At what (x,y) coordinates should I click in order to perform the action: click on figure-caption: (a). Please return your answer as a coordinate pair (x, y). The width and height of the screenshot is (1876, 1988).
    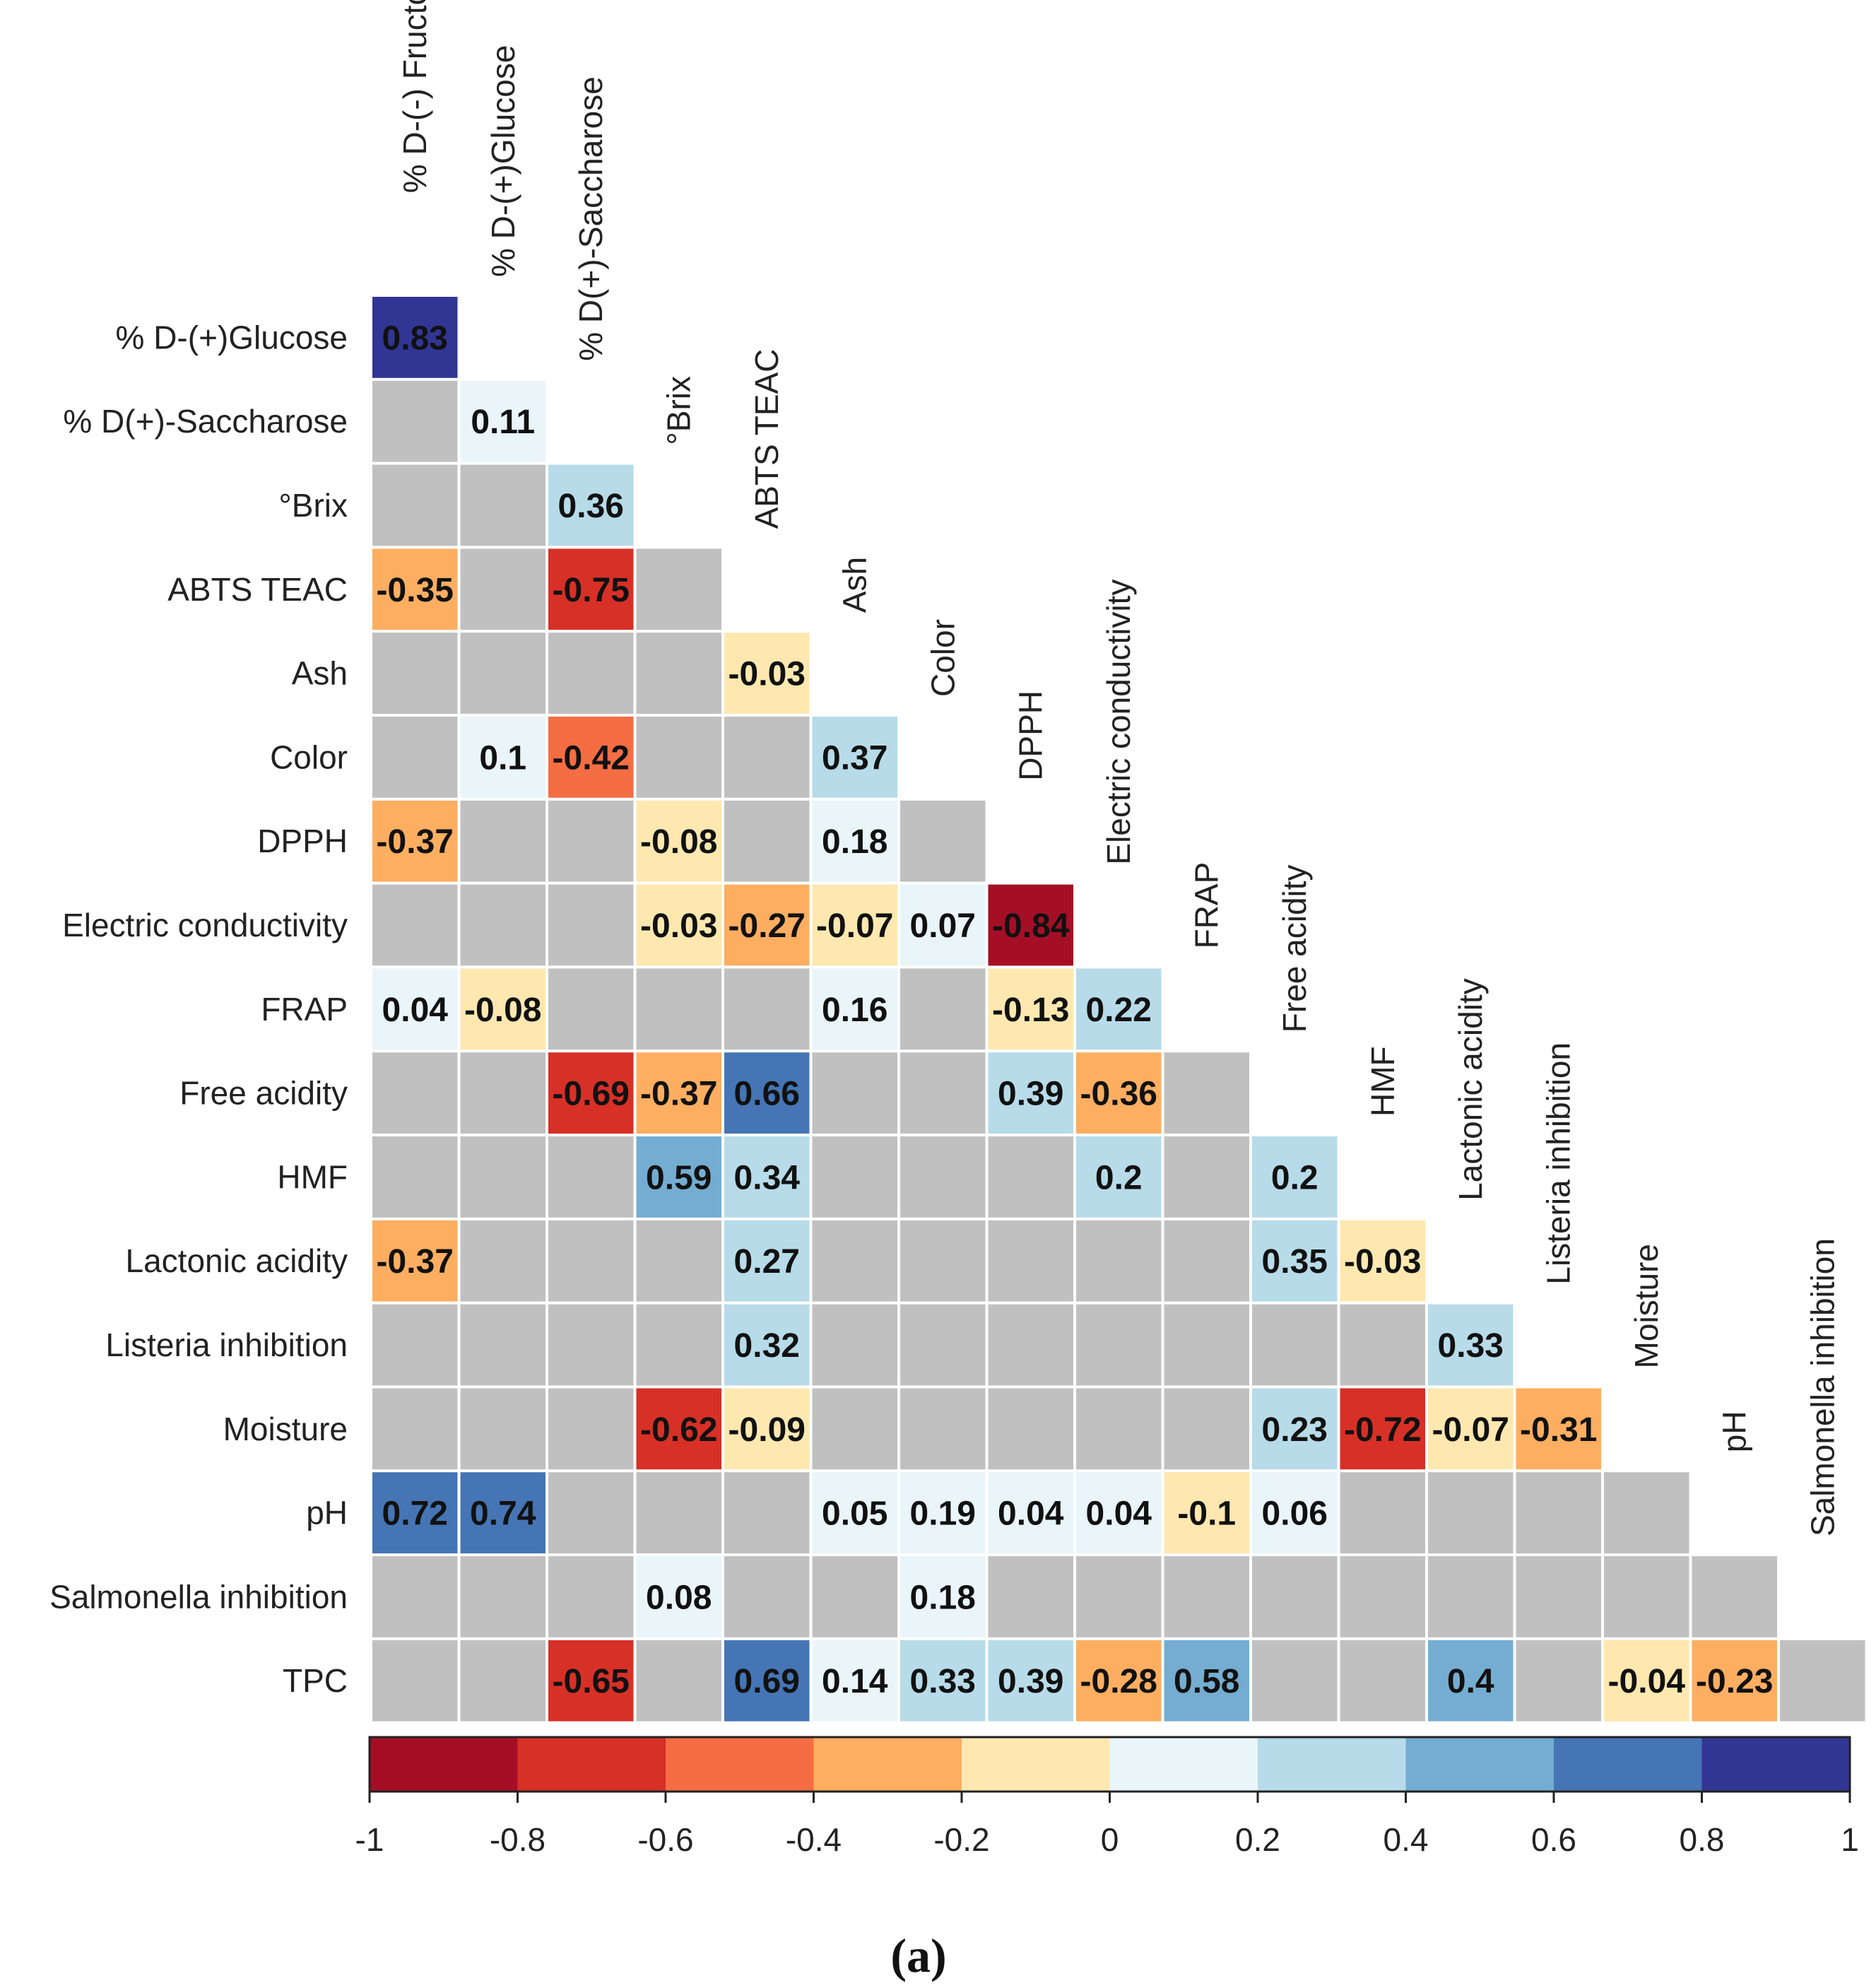
    Looking at the image, I should click on (918, 1956).